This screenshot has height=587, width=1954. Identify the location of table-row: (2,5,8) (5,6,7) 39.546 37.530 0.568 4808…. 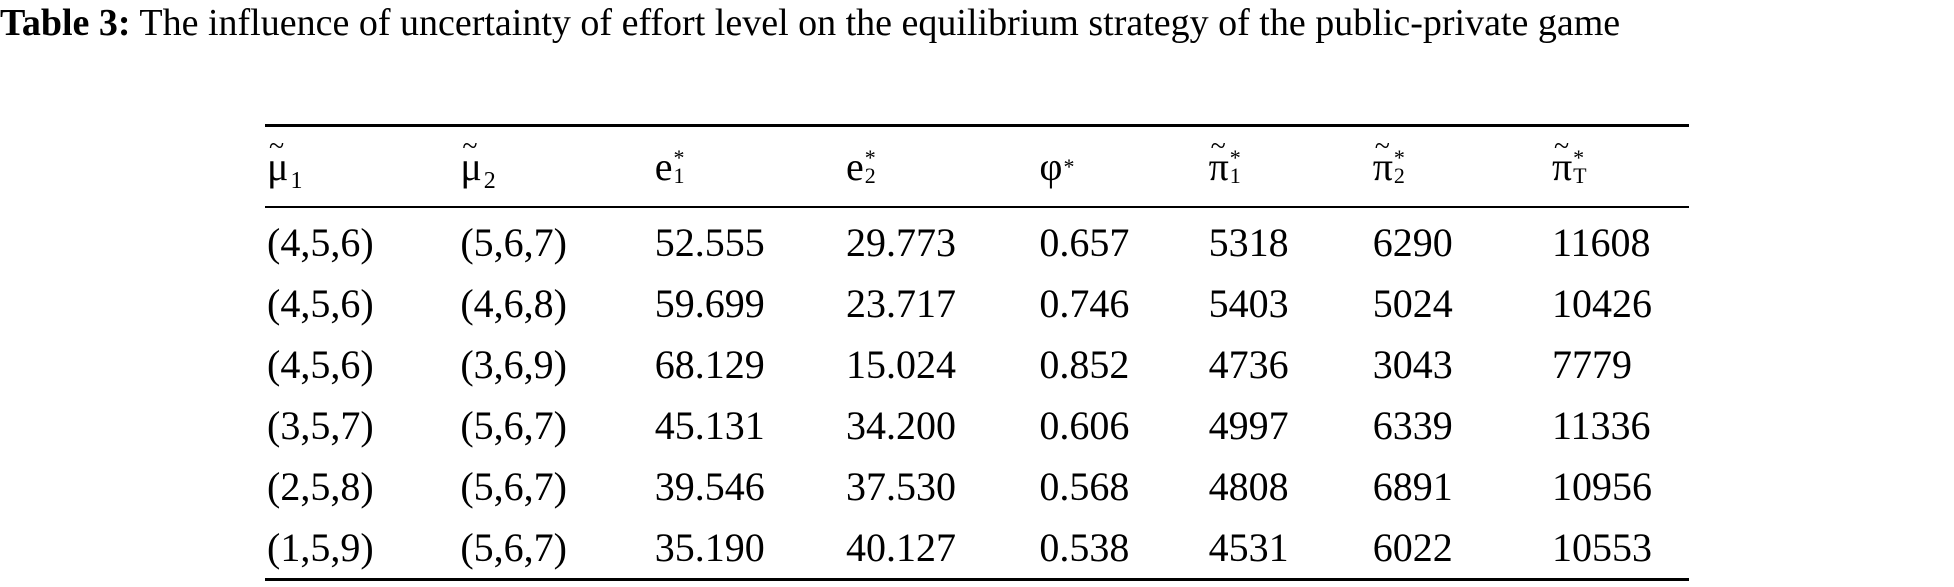
(977, 486).